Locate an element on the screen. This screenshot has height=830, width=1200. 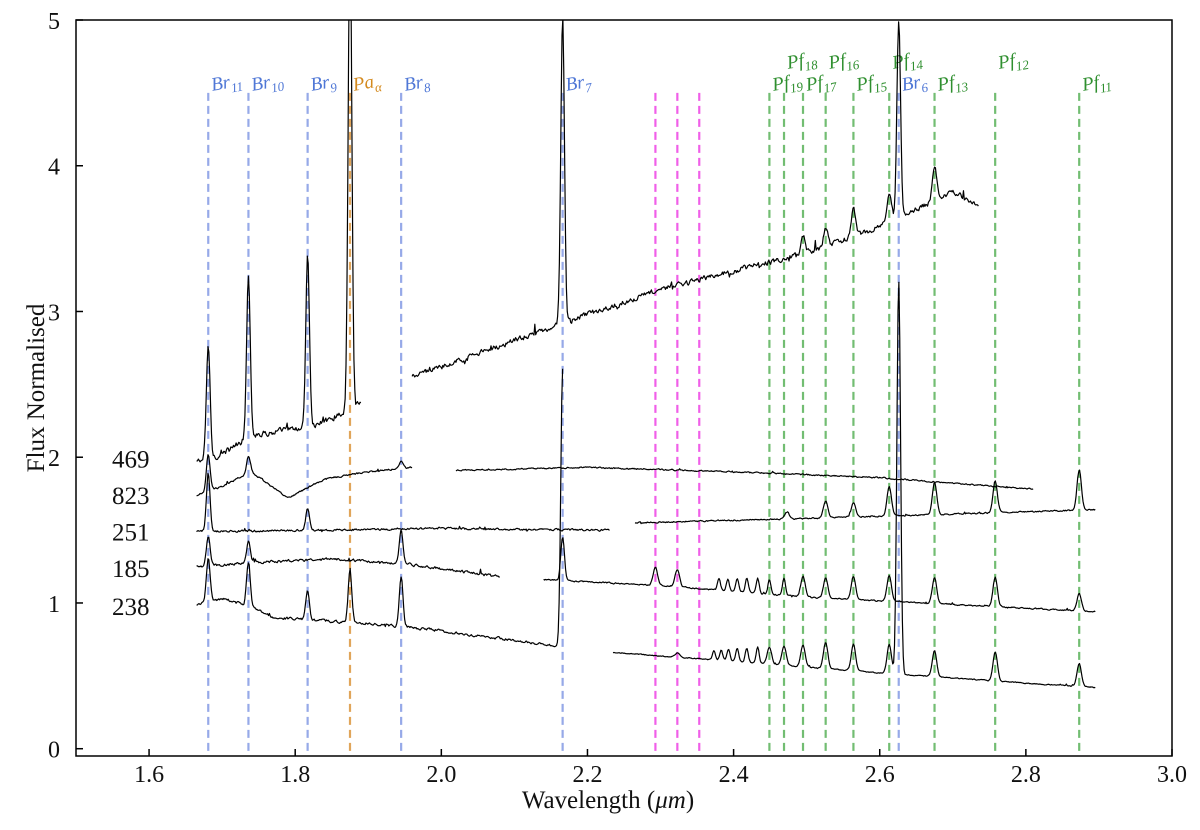
line-label-pf-12: Pf12 is located at coordinates (1012, 62).